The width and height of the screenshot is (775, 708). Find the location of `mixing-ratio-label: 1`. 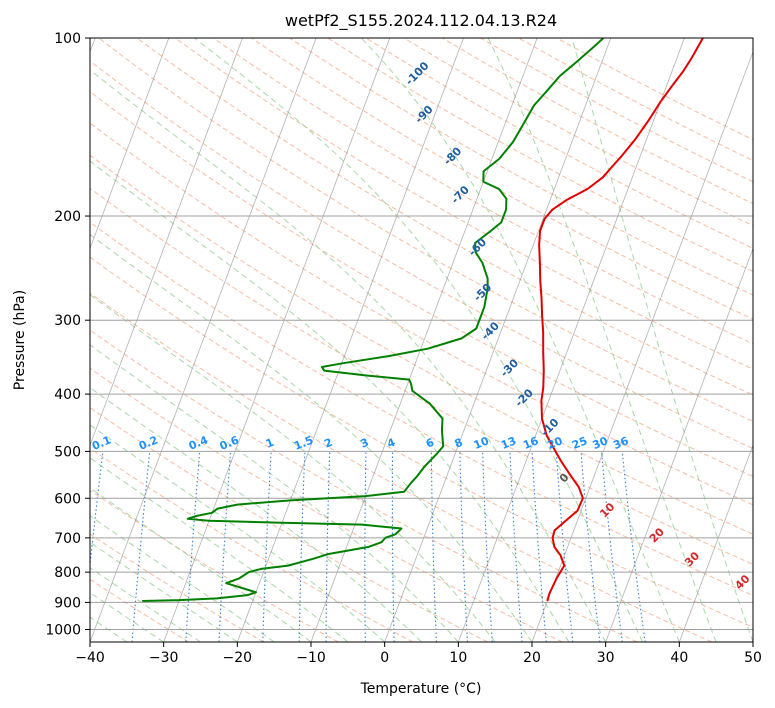

mixing-ratio-label: 1 is located at coordinates (270, 443).